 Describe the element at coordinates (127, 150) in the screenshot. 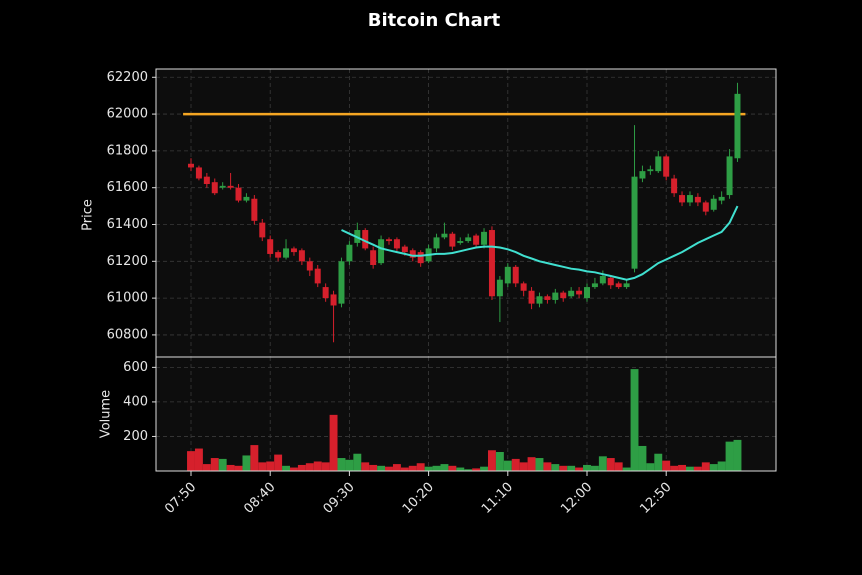

I see `y-tick-label: 61800` at that location.